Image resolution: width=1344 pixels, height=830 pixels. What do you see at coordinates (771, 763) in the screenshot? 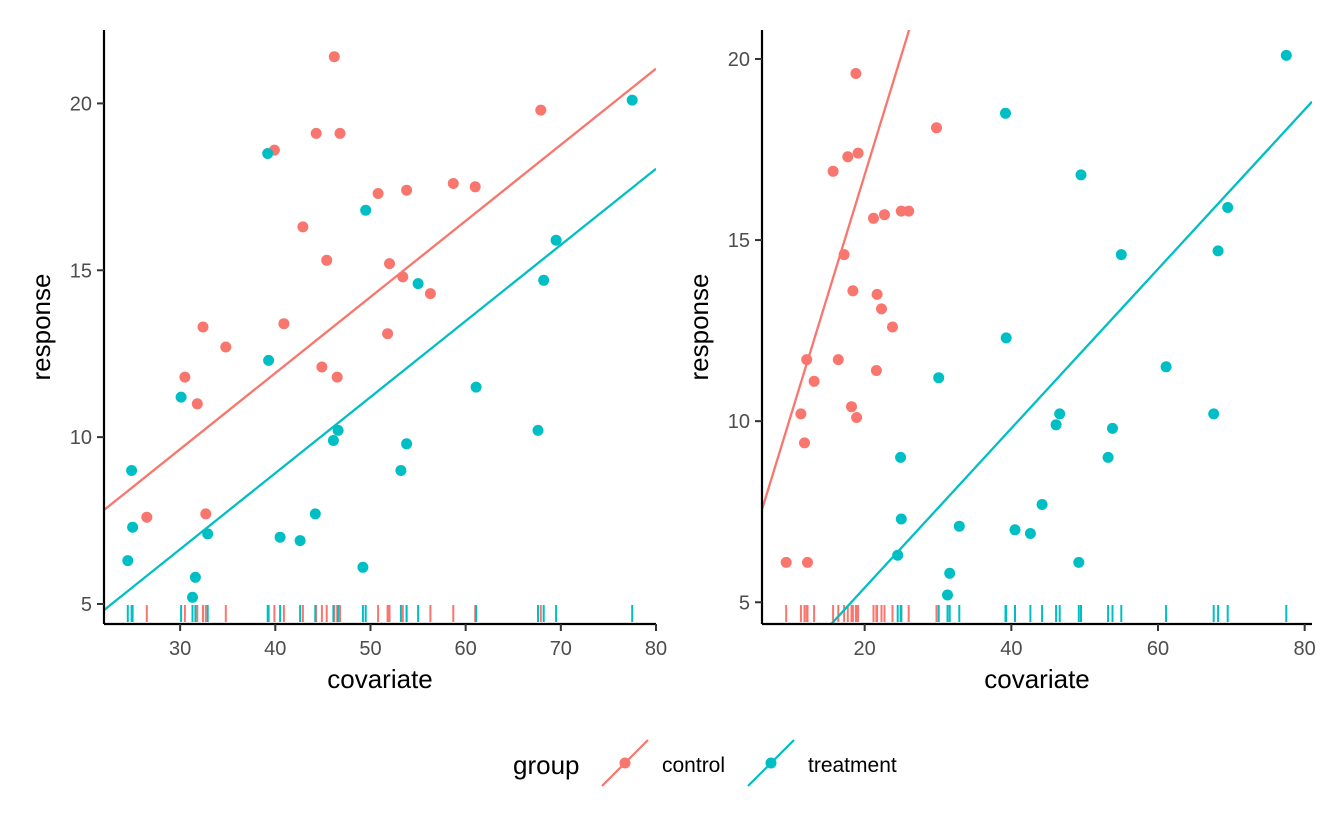
I see `legend-key-treatment-point` at bounding box center [771, 763].